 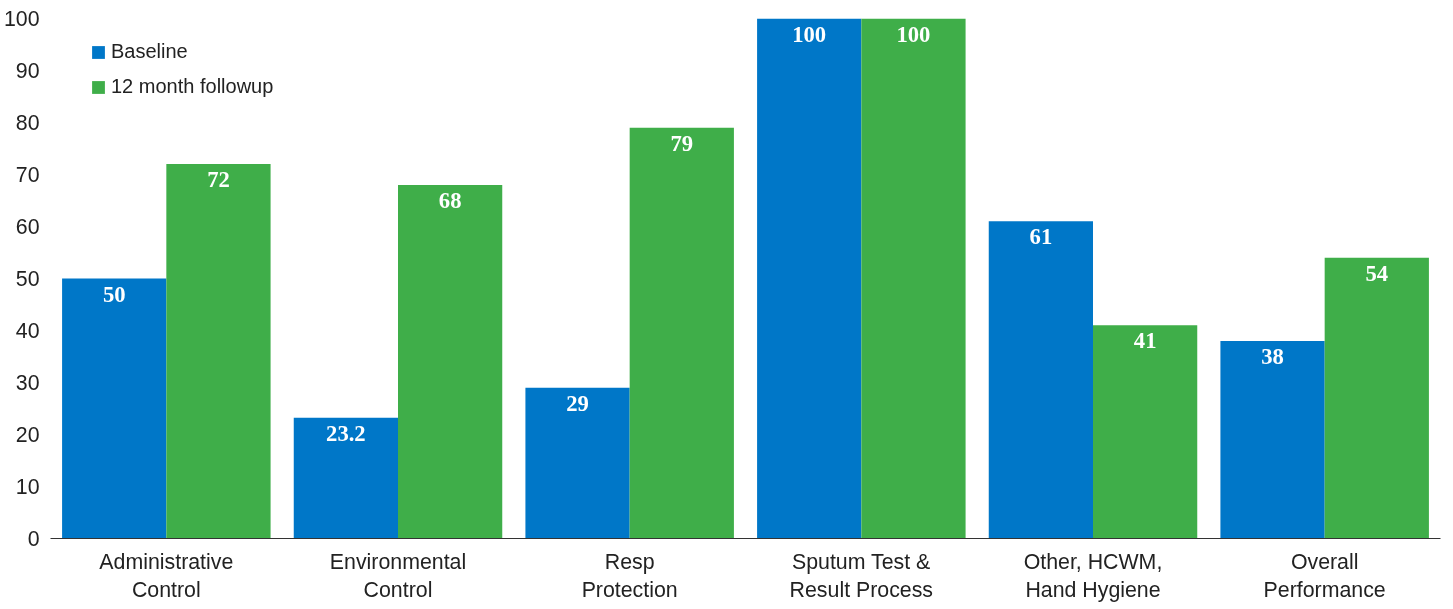 What do you see at coordinates (450, 200) in the screenshot?
I see `data-label: 68` at bounding box center [450, 200].